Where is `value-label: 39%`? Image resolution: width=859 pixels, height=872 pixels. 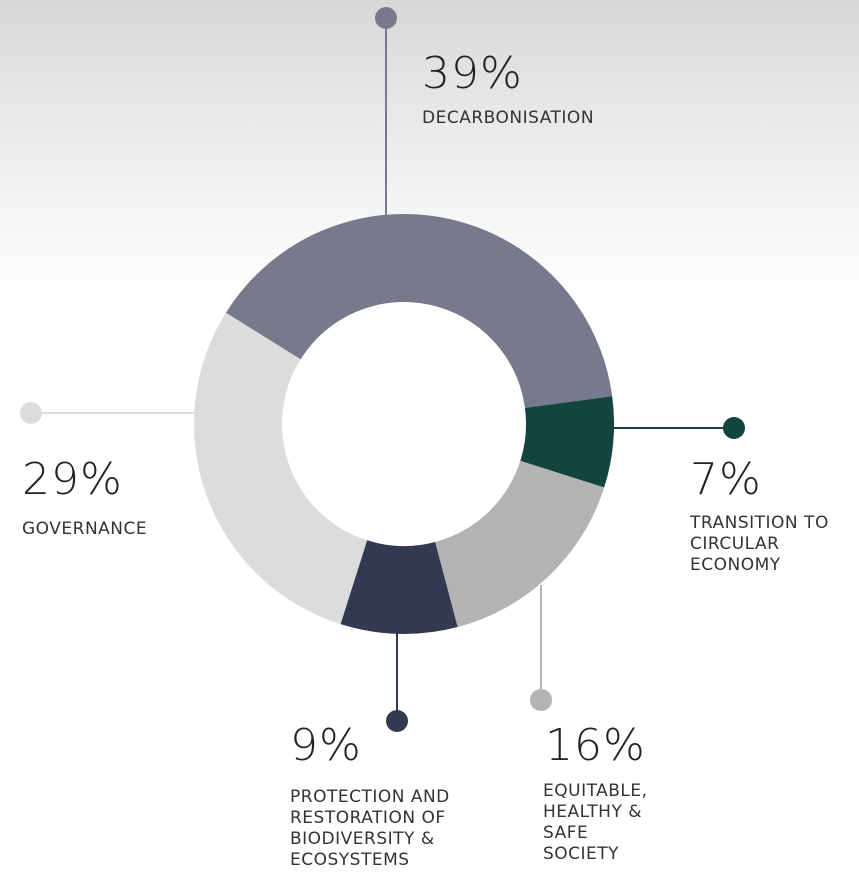
value-label: 39% is located at coordinates (472, 73).